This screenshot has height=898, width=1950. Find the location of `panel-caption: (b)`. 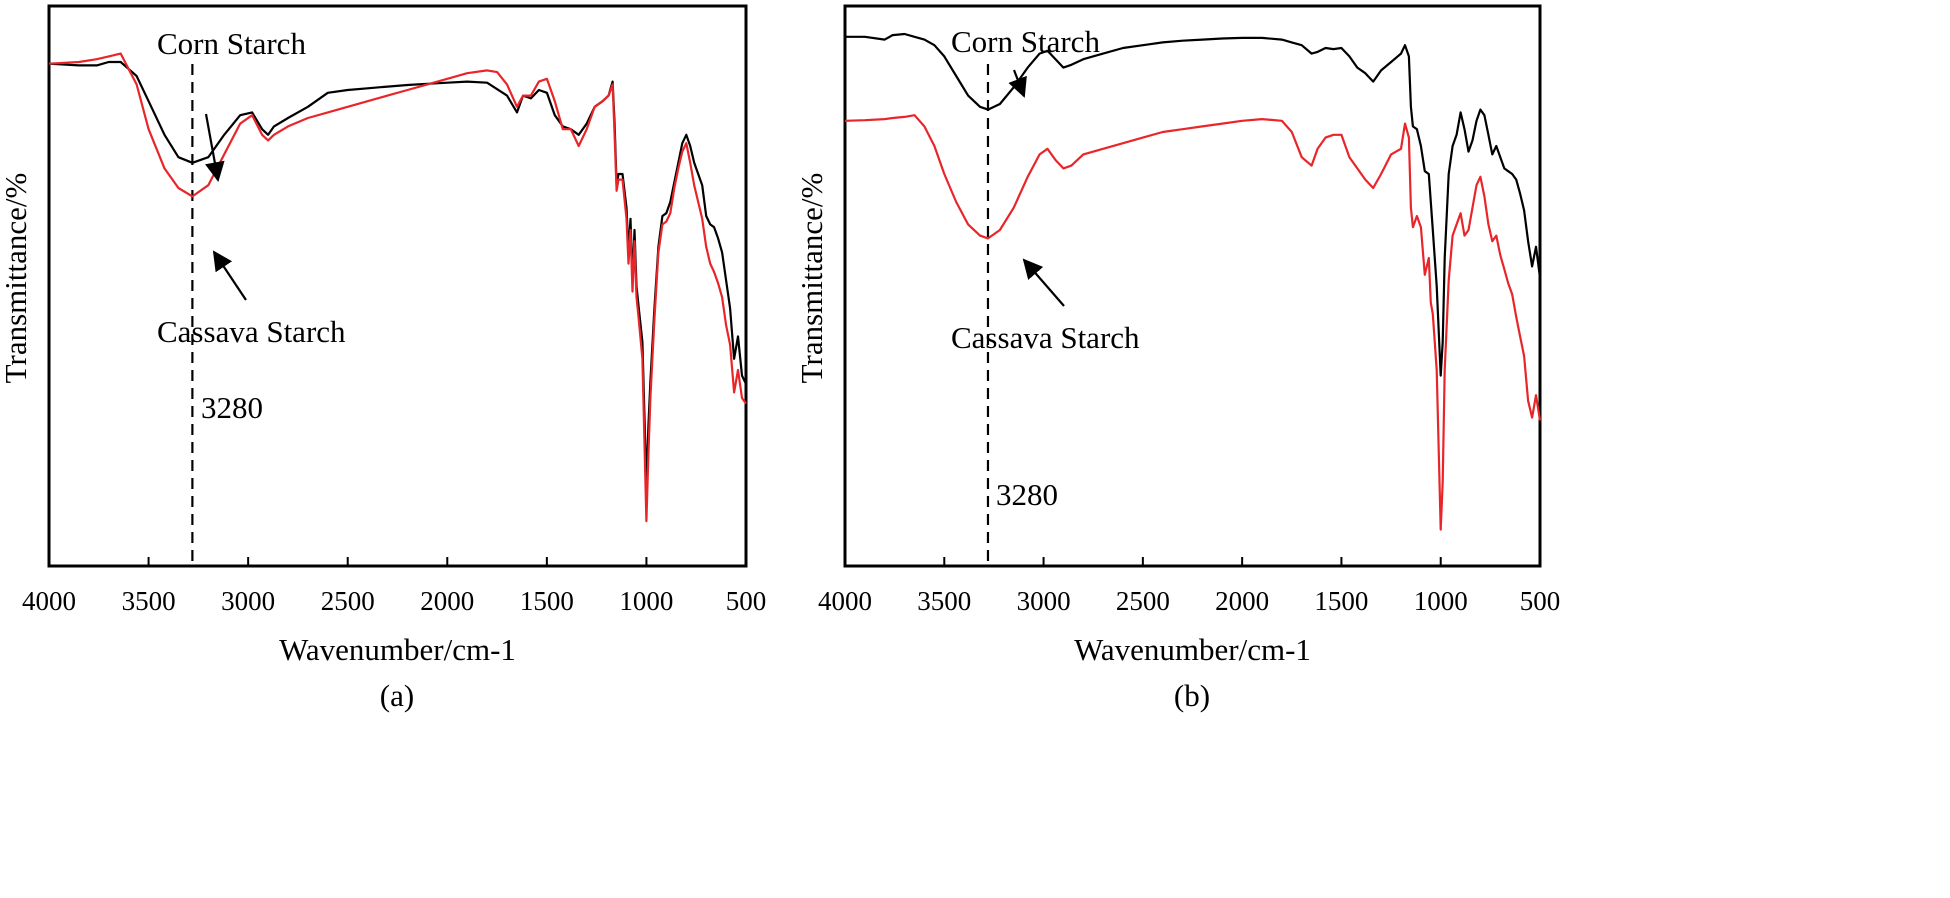

panel-caption: (b) is located at coordinates (1192, 695).